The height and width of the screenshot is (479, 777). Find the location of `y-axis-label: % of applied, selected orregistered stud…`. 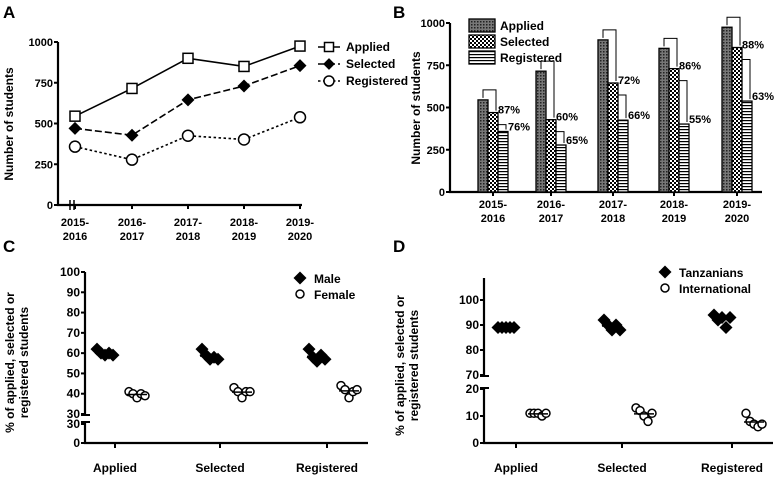

y-axis-label: % of applied, selected orregistered stud… is located at coordinates (407, 365).